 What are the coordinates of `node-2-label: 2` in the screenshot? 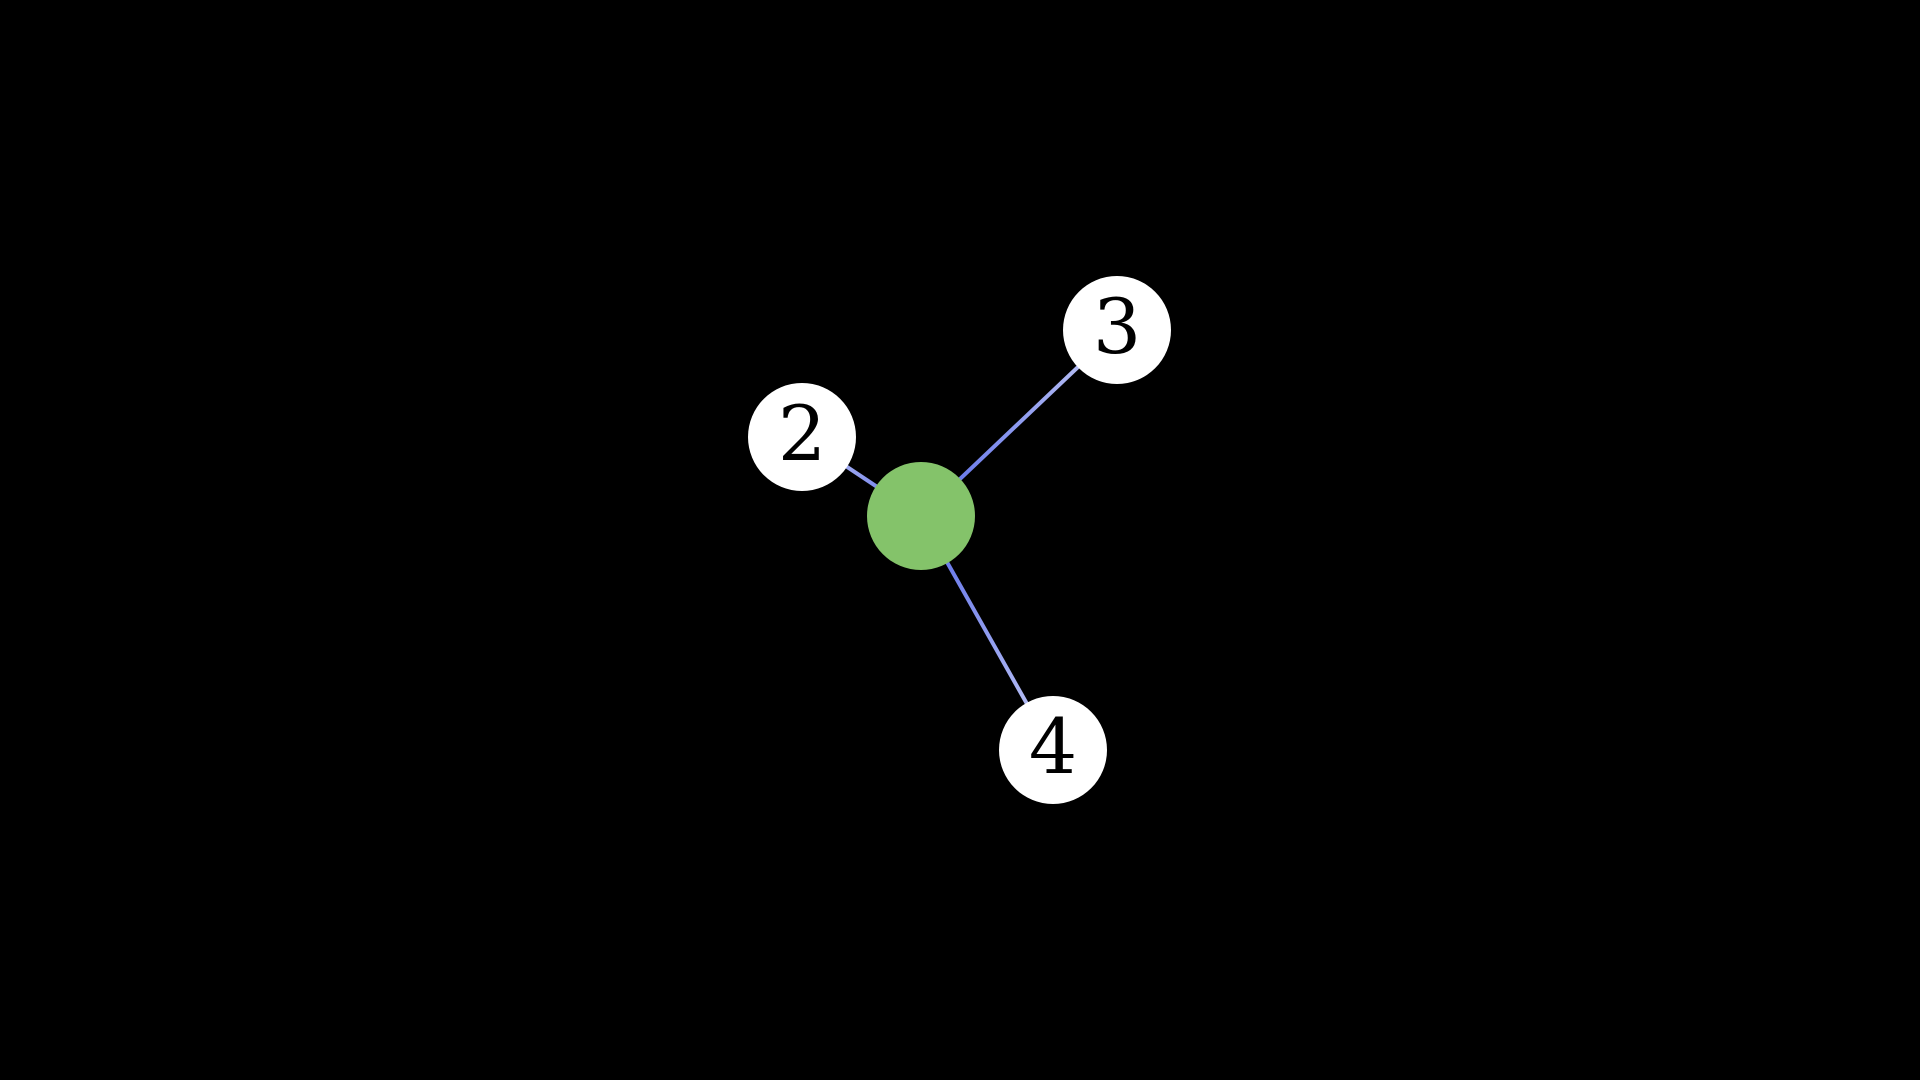 It's located at (802, 433).